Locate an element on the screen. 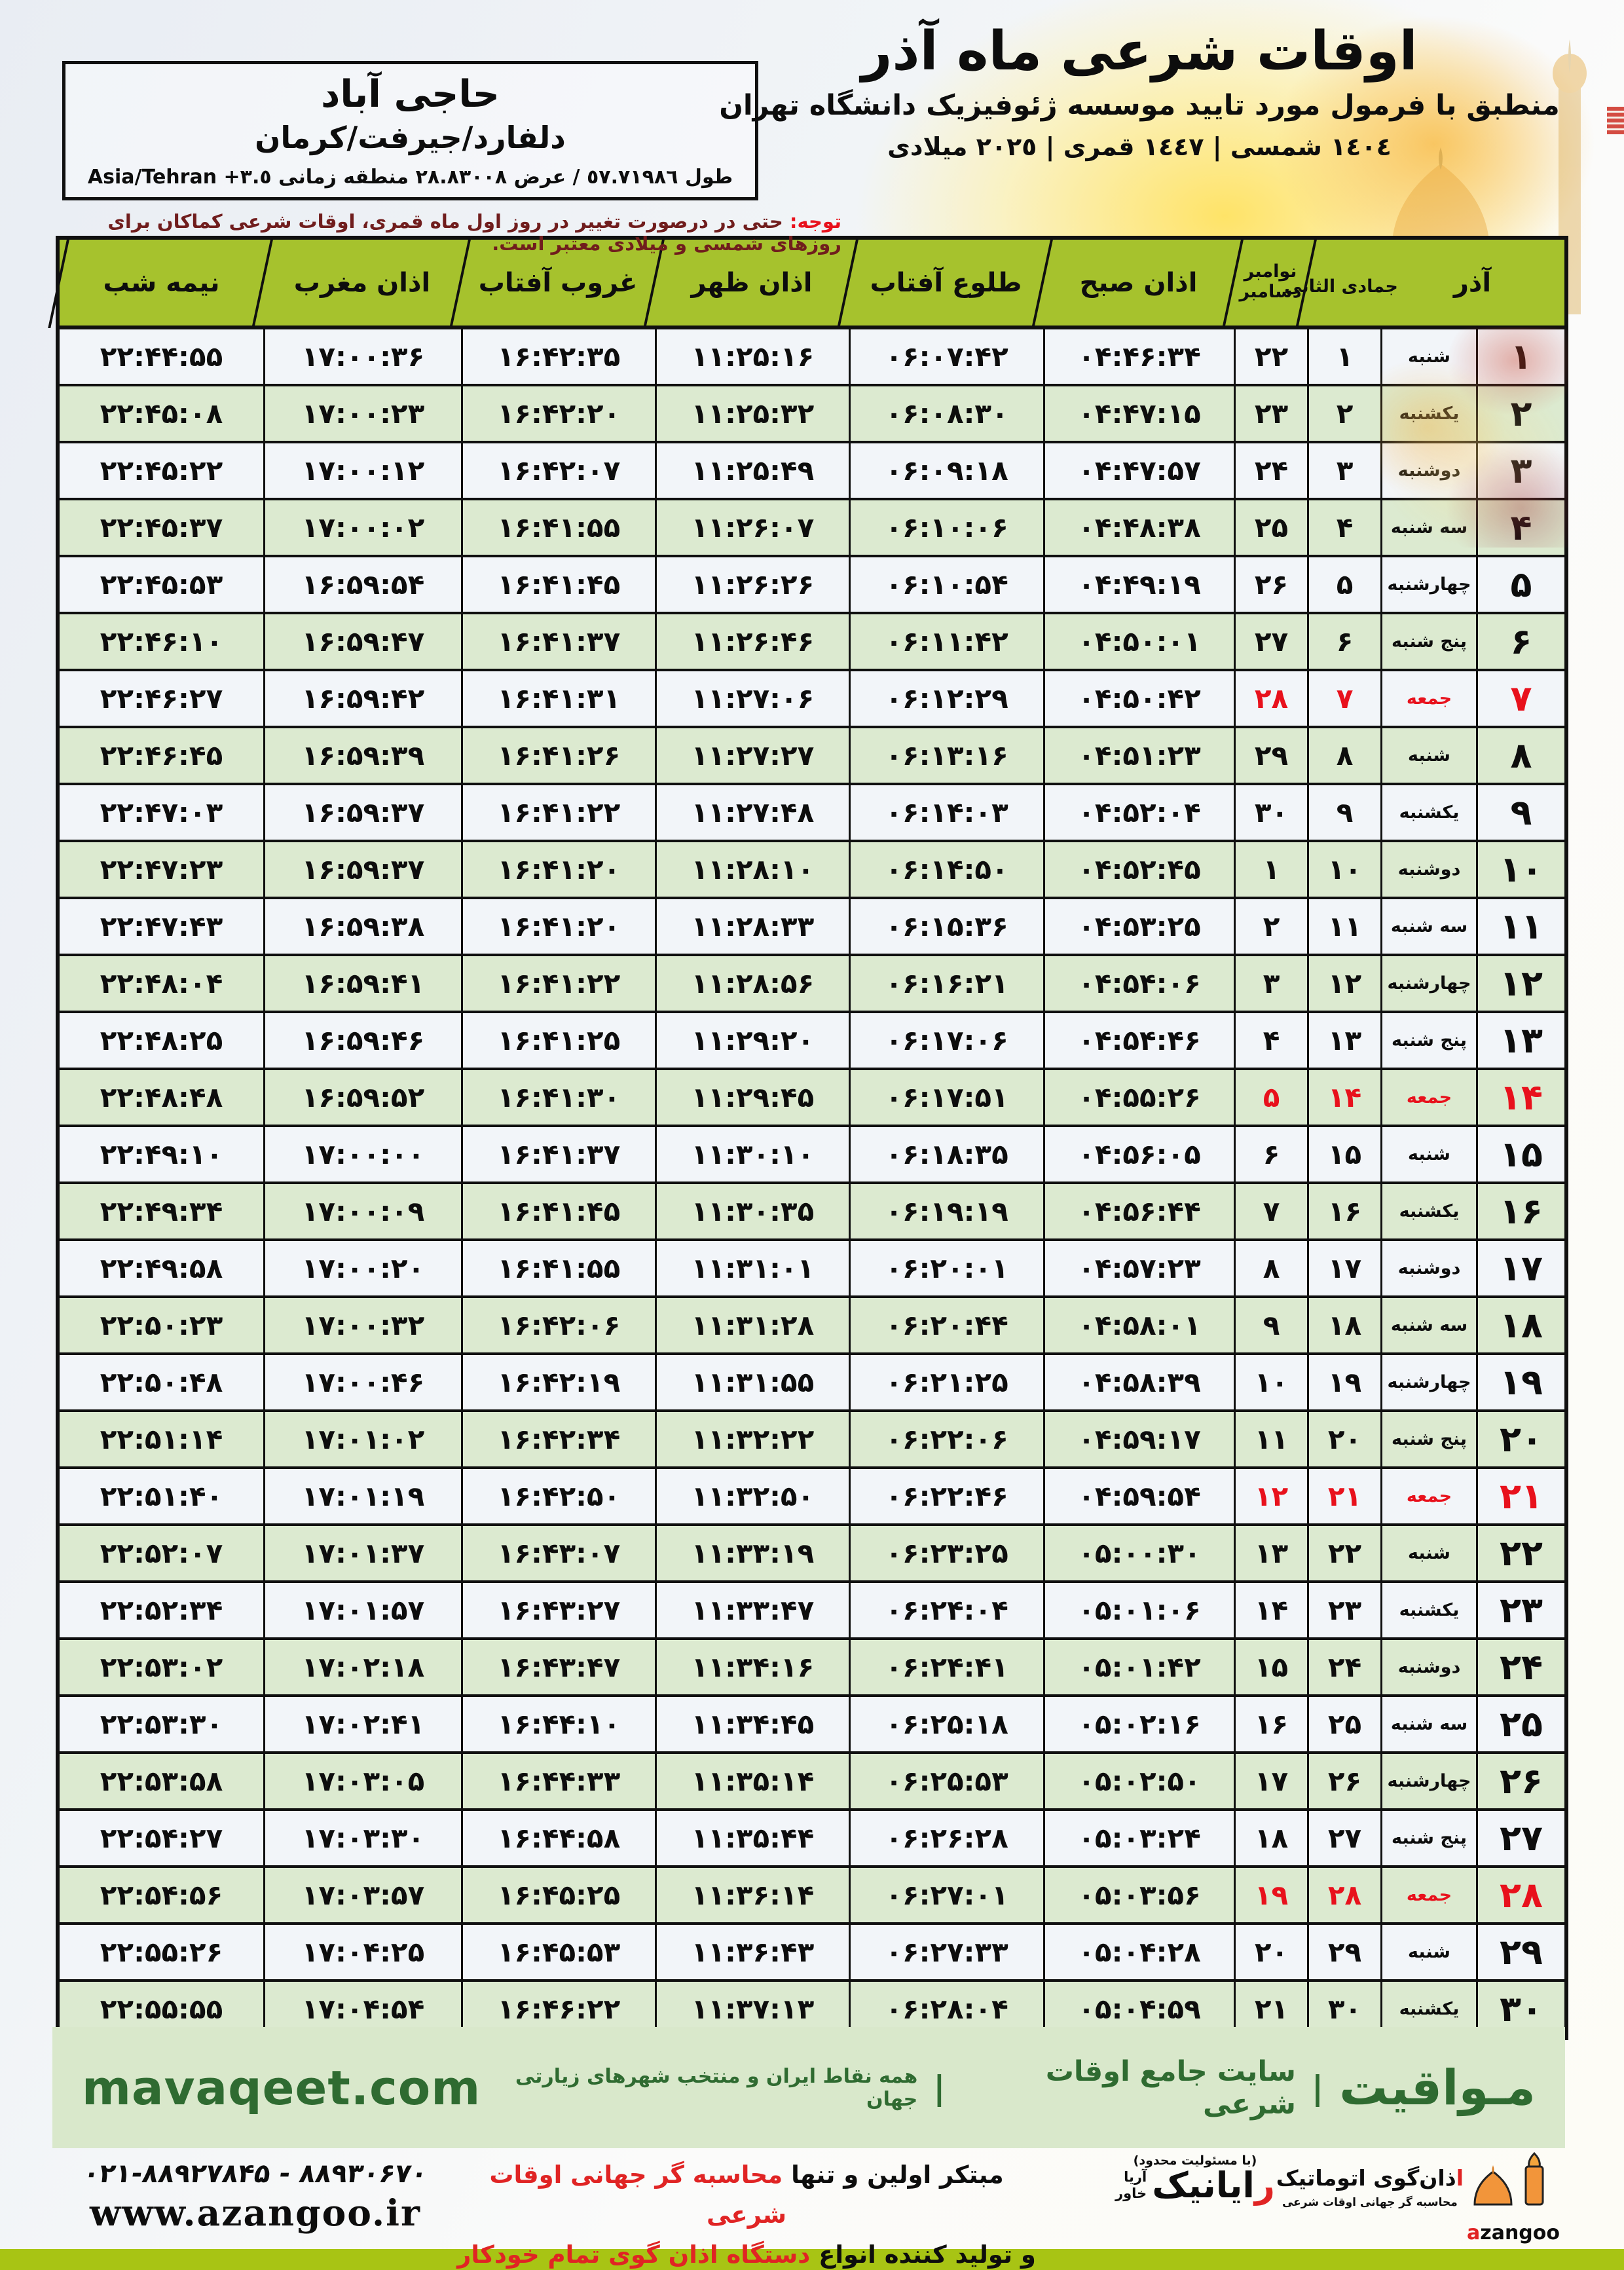  cell-day-number: ۲۰ is located at coordinates (1520, 1439).